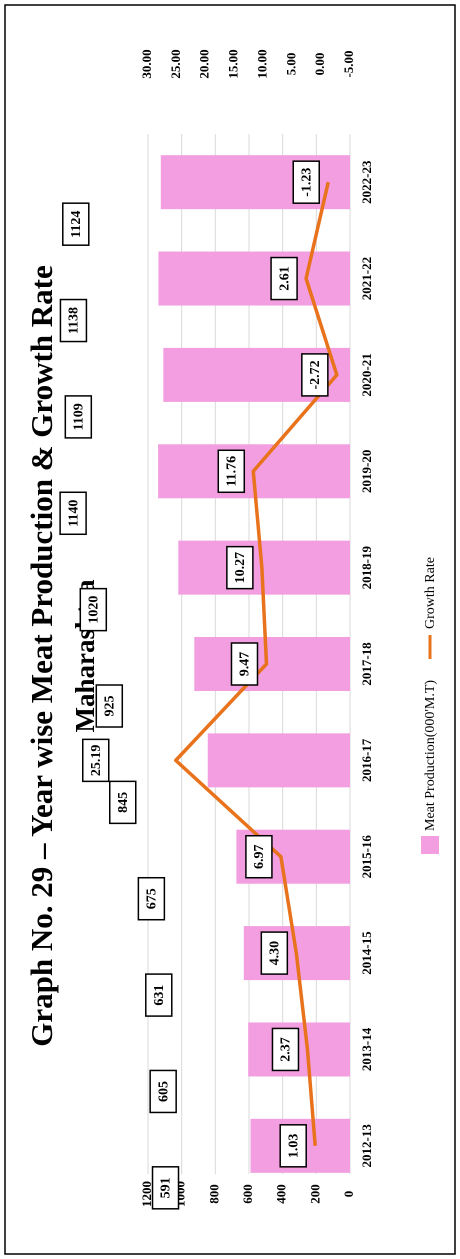 Image resolution: width=460 pixels, height=1259 pixels. Describe the element at coordinates (366, 664) in the screenshot. I see `x-tick-label: 2017-18` at that location.